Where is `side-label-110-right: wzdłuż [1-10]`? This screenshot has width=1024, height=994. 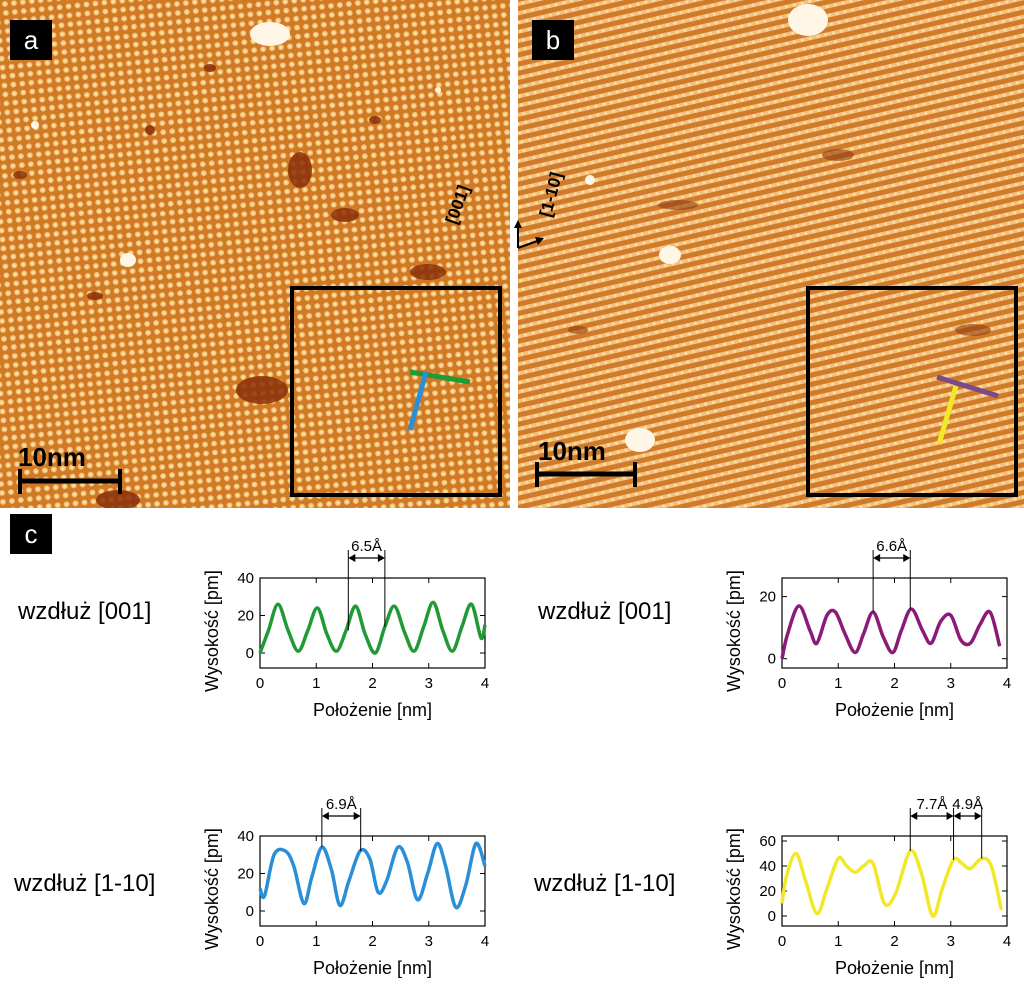 side-label-110-right: wzdłuż [1-10] is located at coordinates (605, 883).